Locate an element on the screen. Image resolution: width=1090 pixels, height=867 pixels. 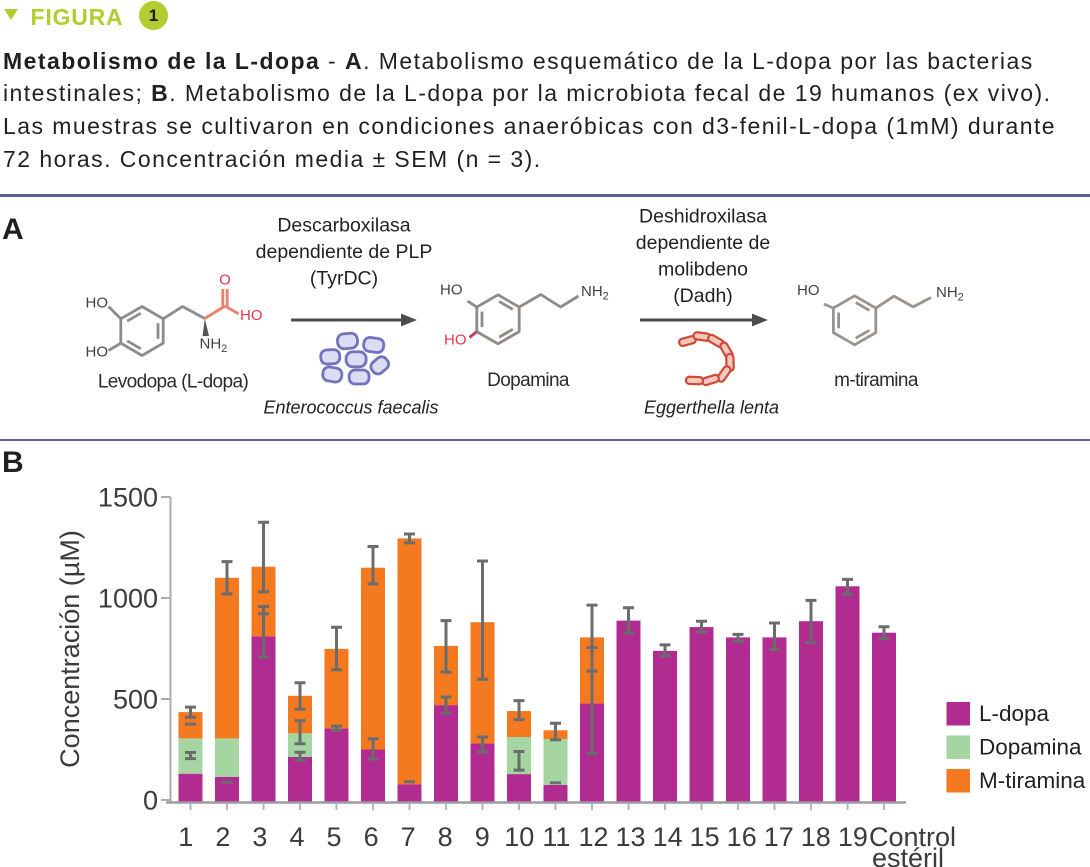
svg-text: Control is located at coordinates (912, 837).